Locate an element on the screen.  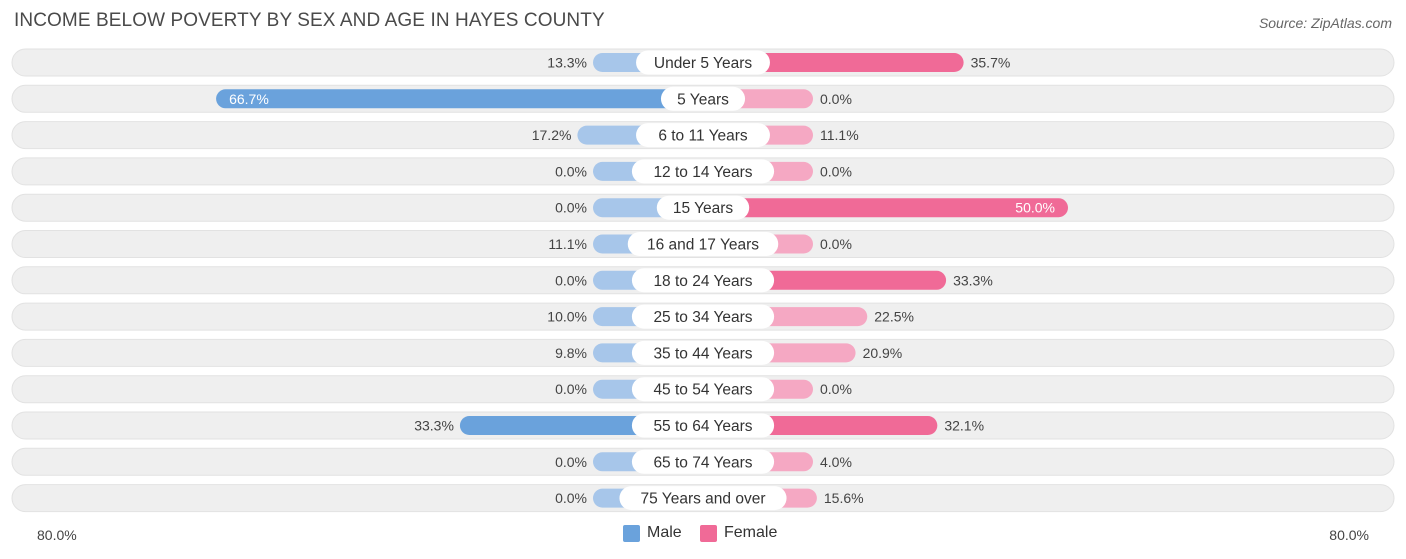
category-label: 16 and 17 Years is located at coordinates (703, 245).